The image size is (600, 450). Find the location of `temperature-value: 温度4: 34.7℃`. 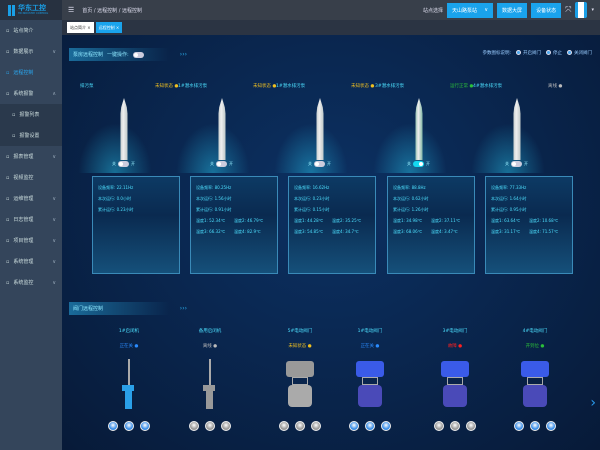

temperature-value: 温度4: 34.7℃ is located at coordinates (345, 231).